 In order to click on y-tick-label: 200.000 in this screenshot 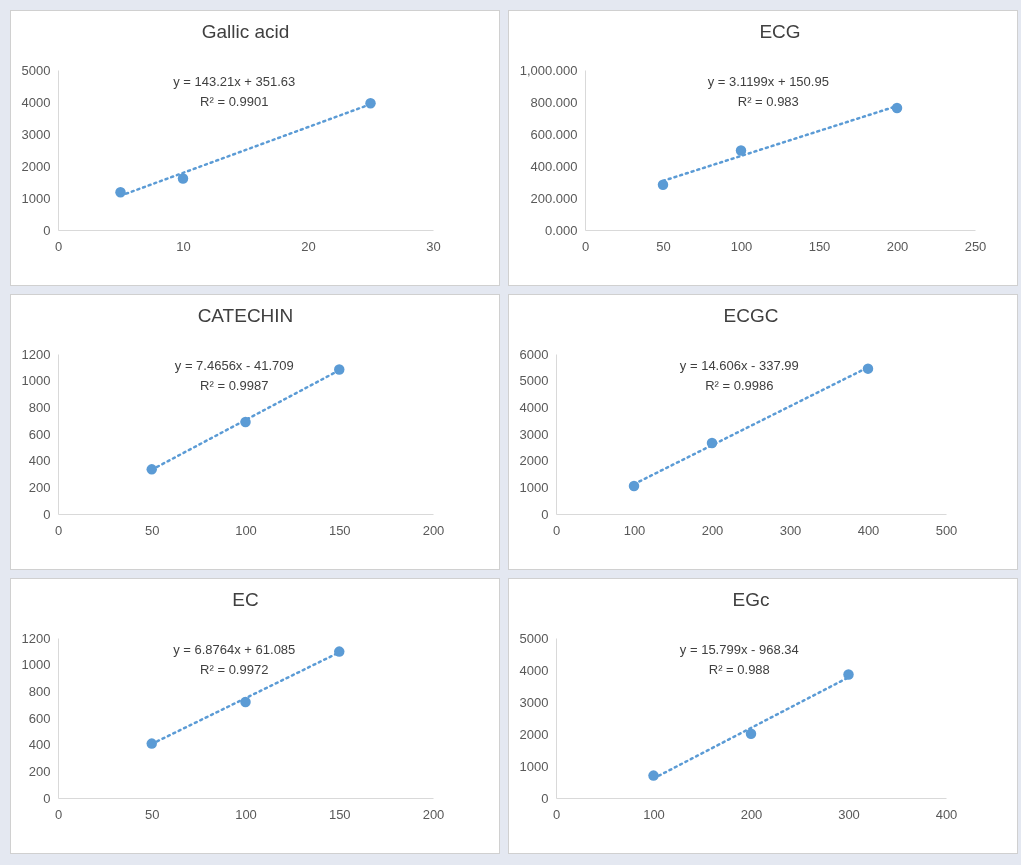, I will do `click(554, 198)`.